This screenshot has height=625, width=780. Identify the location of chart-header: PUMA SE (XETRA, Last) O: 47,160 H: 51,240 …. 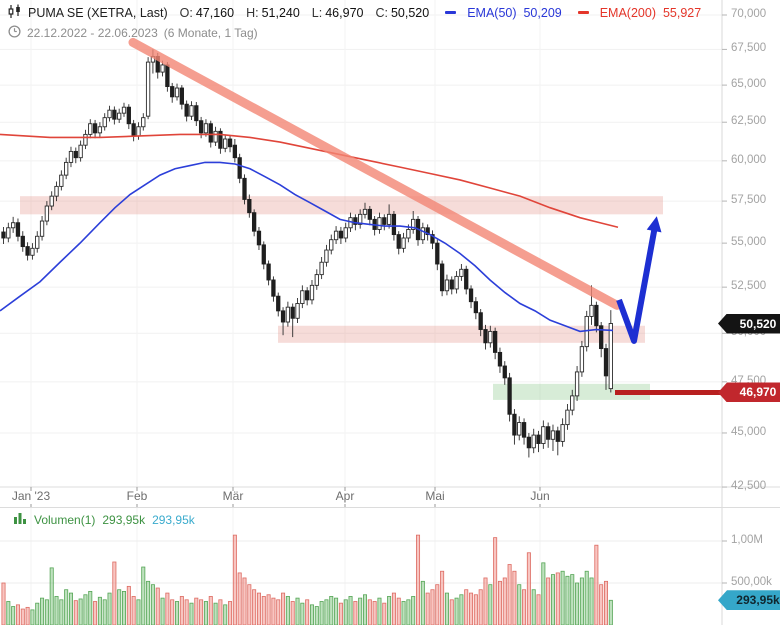
(354, 22).